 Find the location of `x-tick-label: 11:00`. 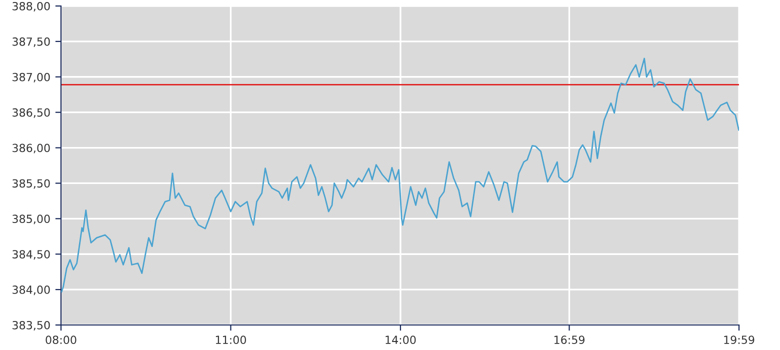

x-tick-label: 11:00 is located at coordinates (231, 340).